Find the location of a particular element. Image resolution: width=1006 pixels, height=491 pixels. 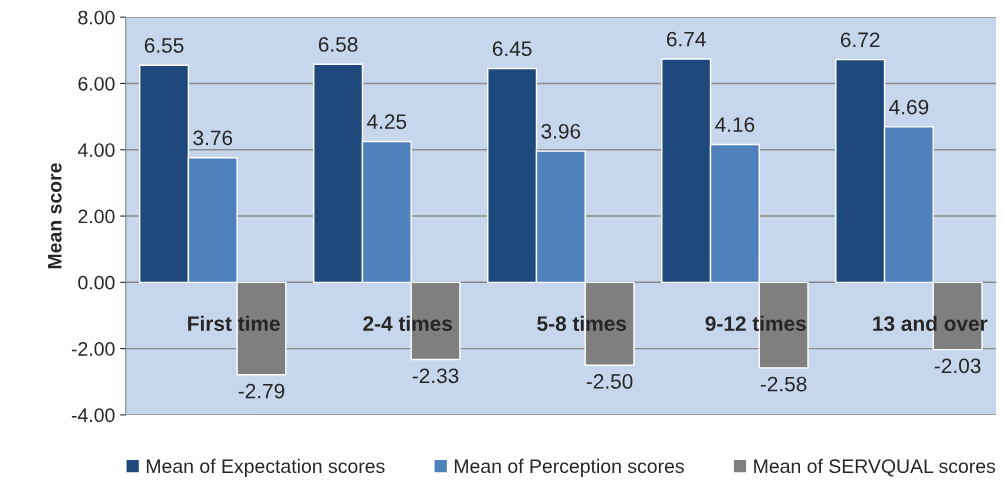

data-label: 3.96 is located at coordinates (561, 131).